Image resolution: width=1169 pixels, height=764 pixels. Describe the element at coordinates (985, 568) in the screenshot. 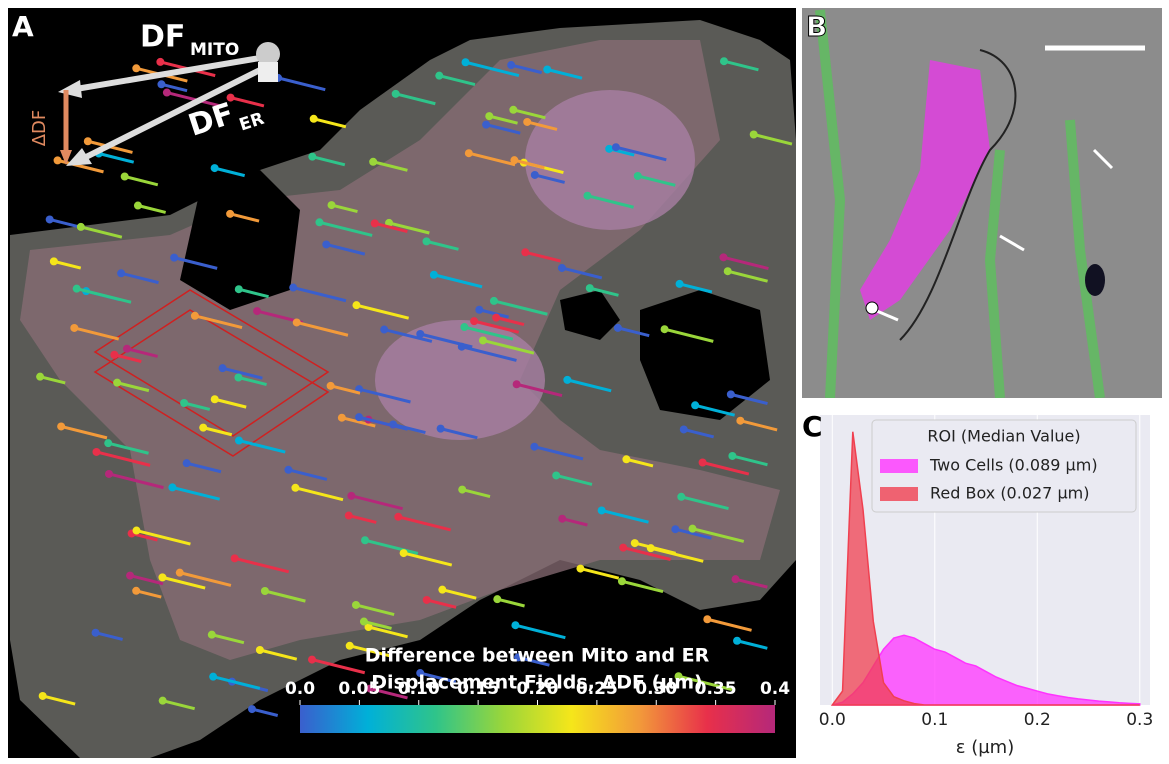

I see `density-area` at that location.